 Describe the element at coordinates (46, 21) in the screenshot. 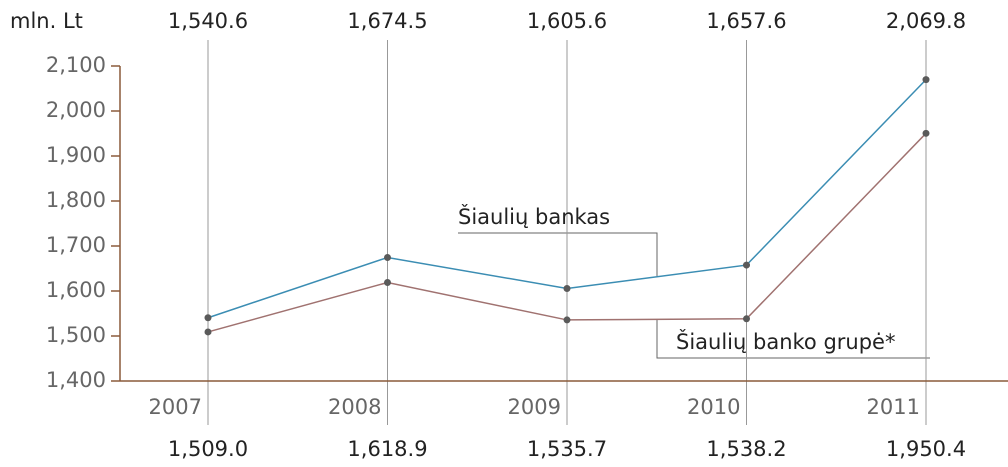

I see `y-axis-label: mln. Lt` at that location.